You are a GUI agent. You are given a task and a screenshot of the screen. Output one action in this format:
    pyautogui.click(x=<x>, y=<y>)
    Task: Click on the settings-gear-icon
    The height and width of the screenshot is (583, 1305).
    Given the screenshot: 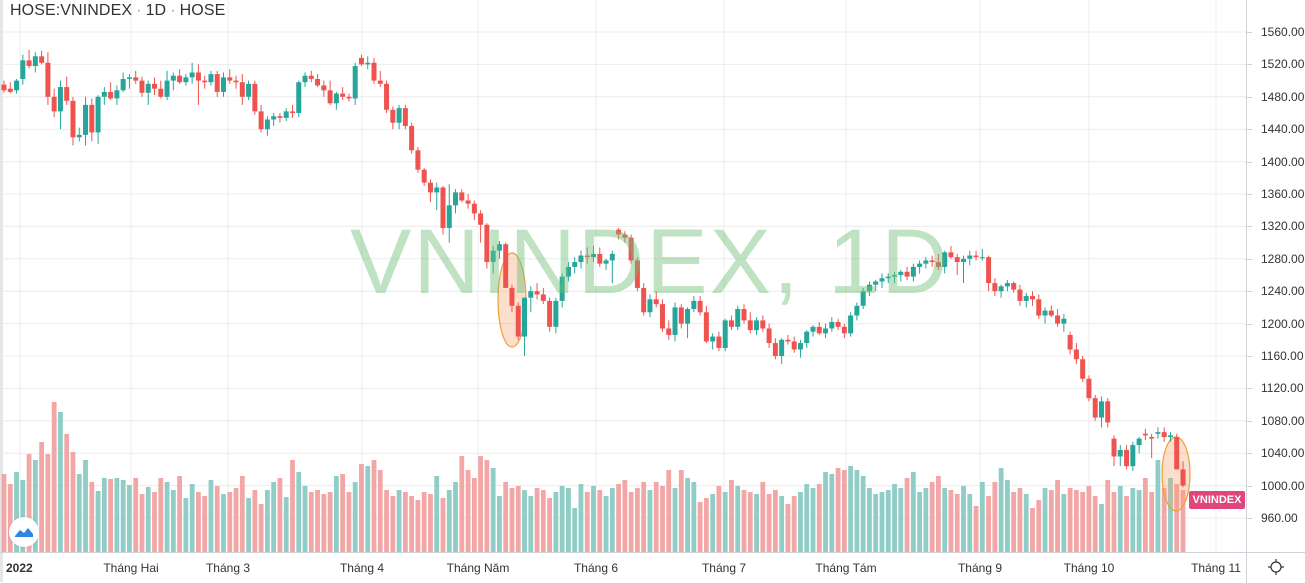 What is the action you would take?
    pyautogui.click(x=1276, y=567)
    